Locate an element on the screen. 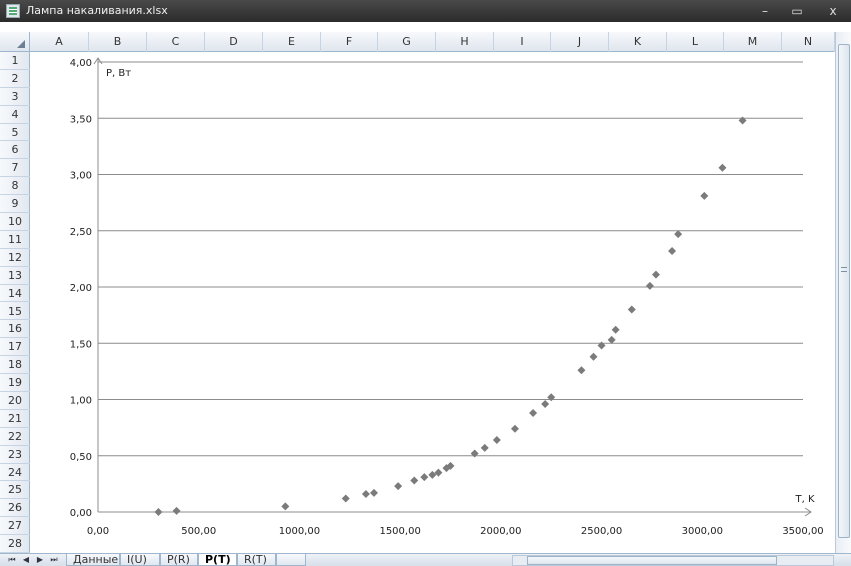 The image size is (851, 566). column-header-a: A is located at coordinates (59, 42).